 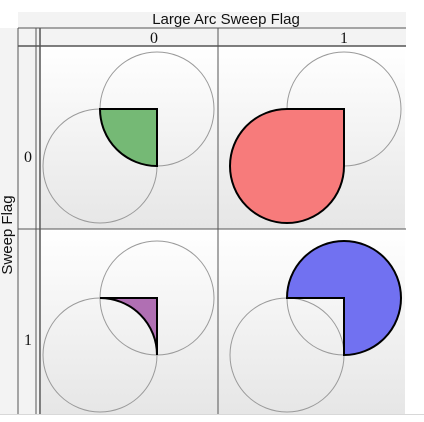 I want to click on side-bg, so click(x=20, y=221).